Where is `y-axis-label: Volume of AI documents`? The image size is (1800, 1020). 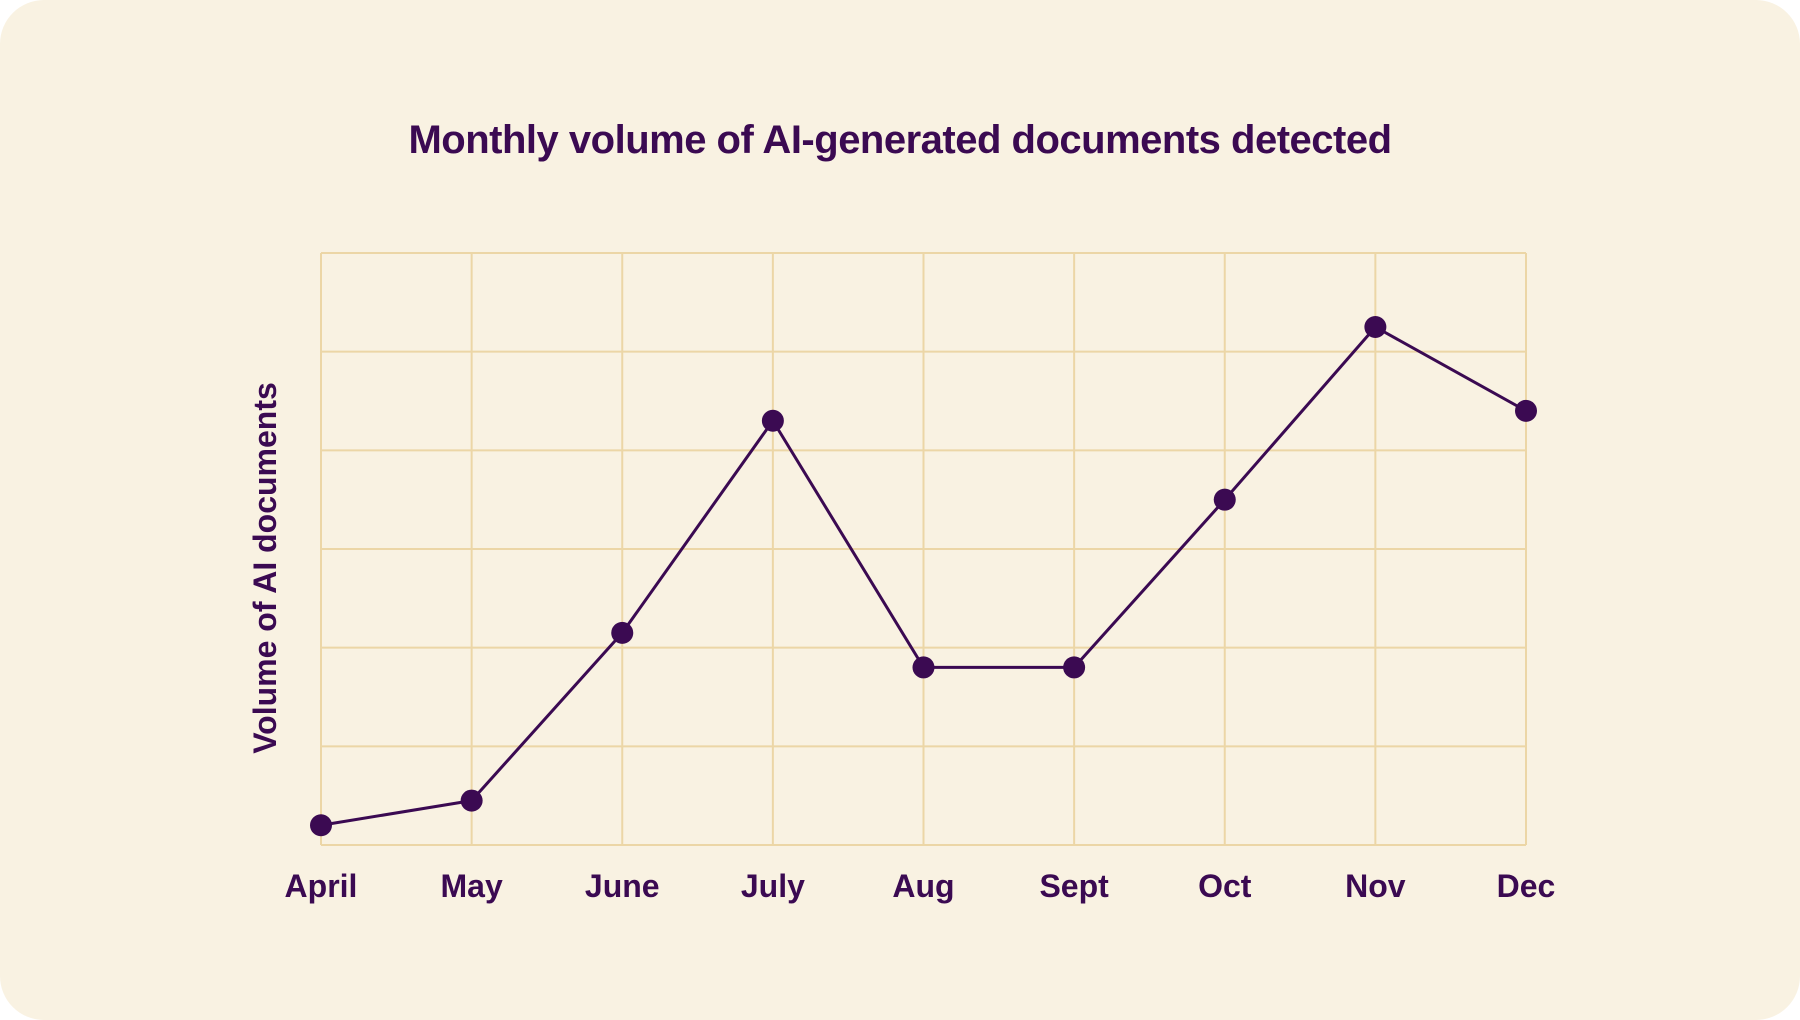
y-axis-label: Volume of AI documents is located at coordinates (265, 568).